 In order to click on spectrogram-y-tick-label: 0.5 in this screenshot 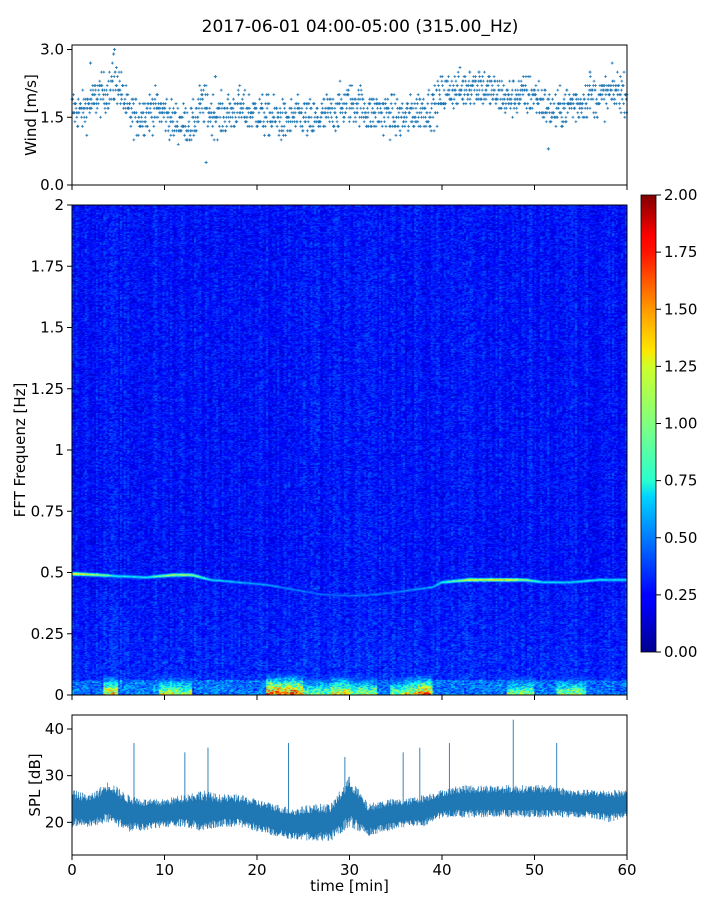, I will do `click(52, 573)`.